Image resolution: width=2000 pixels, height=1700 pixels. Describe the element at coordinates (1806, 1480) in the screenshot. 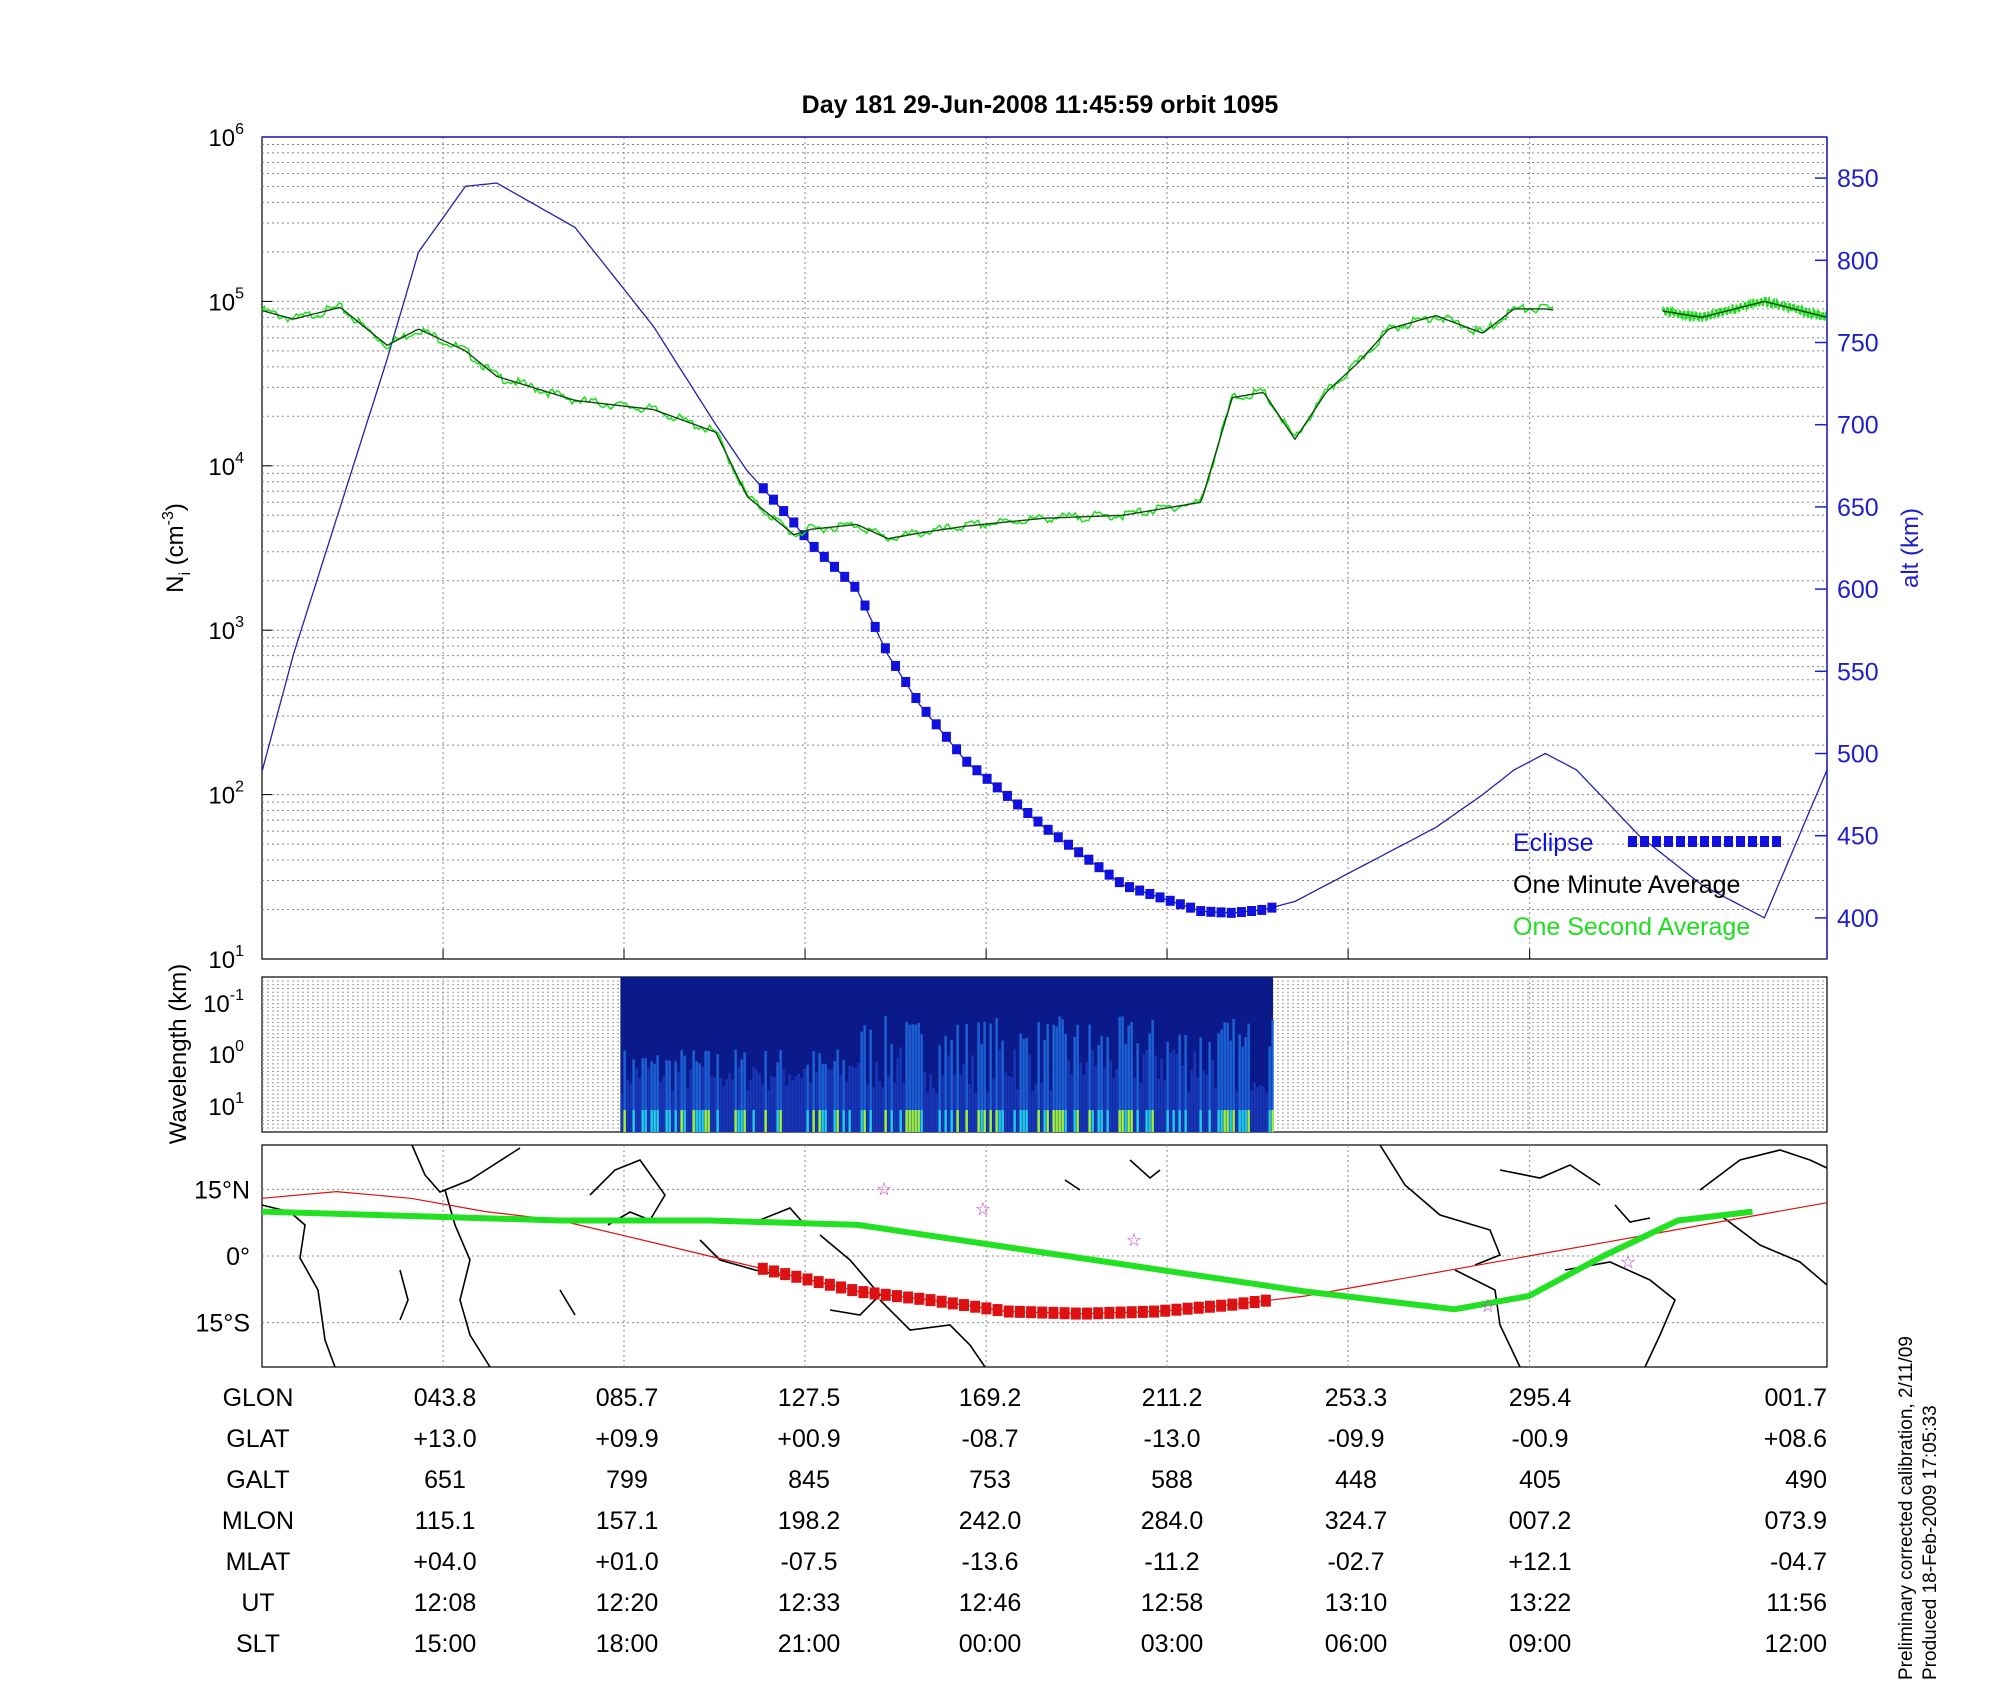

I see `table-cell: 490` at that location.